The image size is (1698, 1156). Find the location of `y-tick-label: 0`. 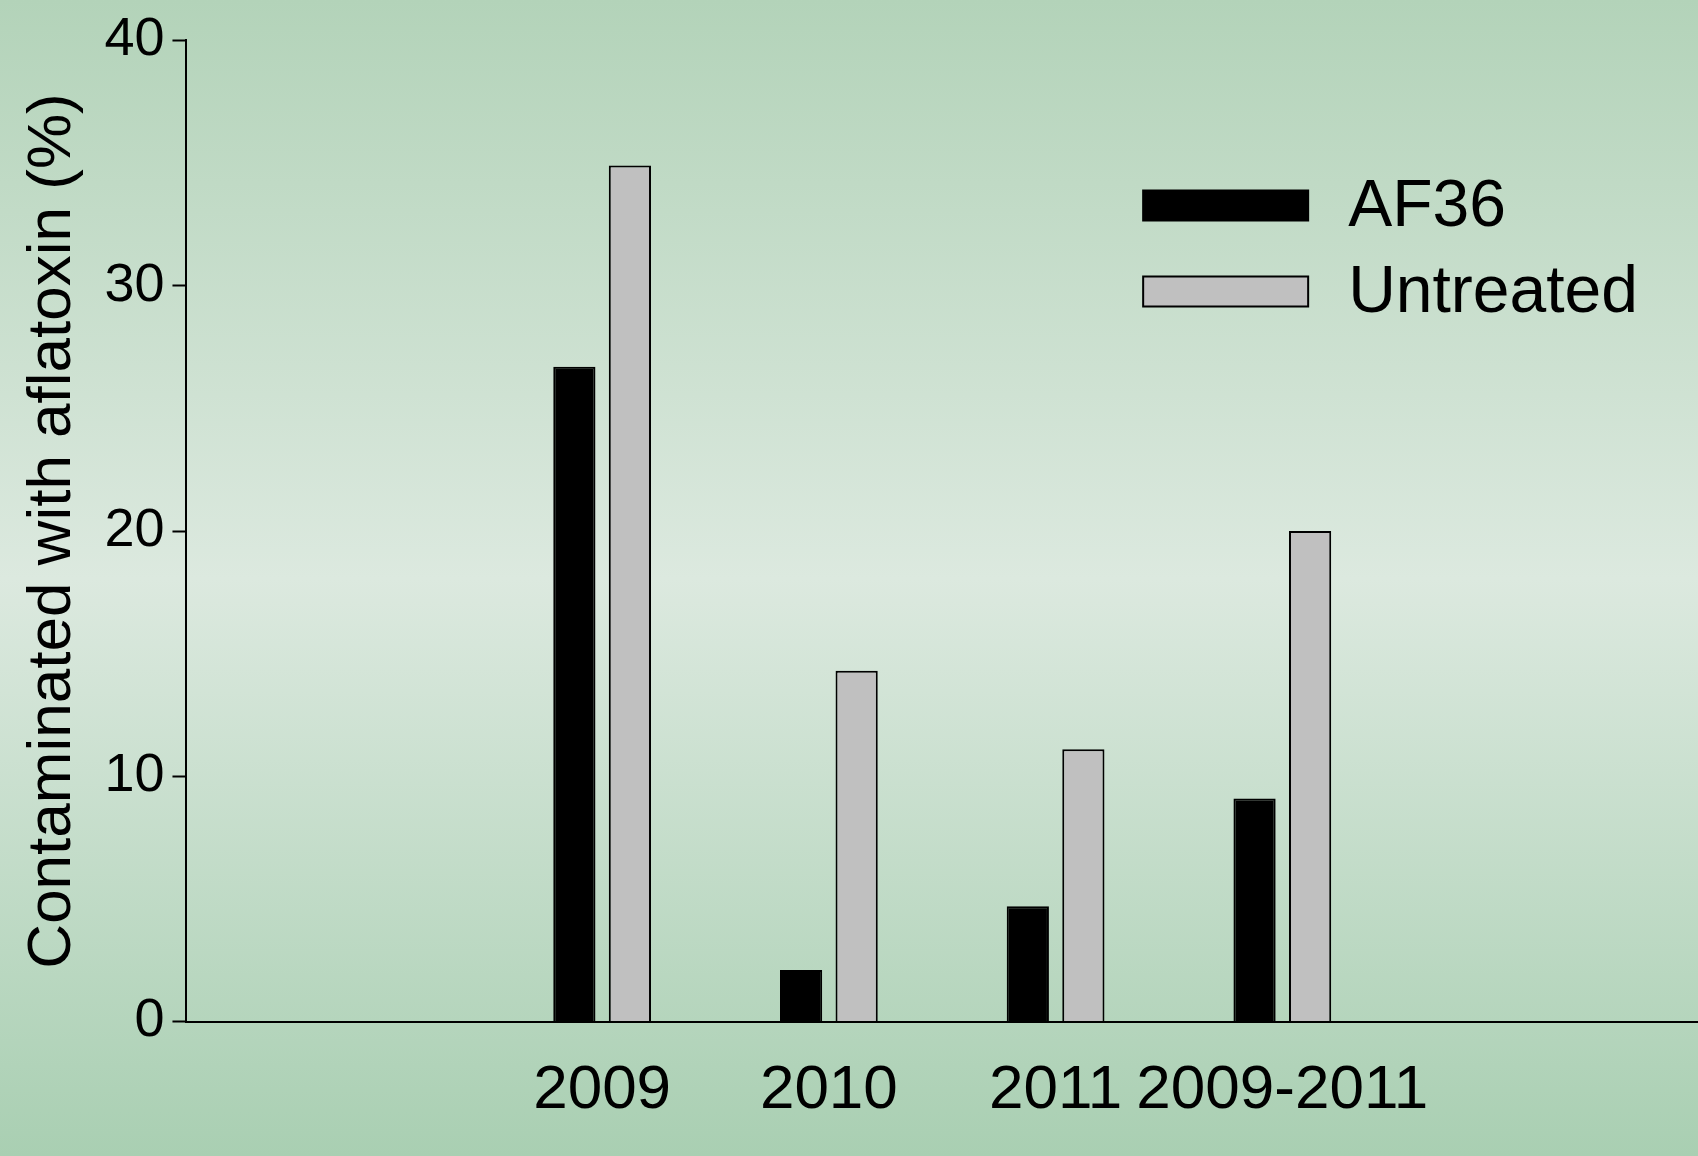

y-tick-label: 0 is located at coordinates (149, 1017).